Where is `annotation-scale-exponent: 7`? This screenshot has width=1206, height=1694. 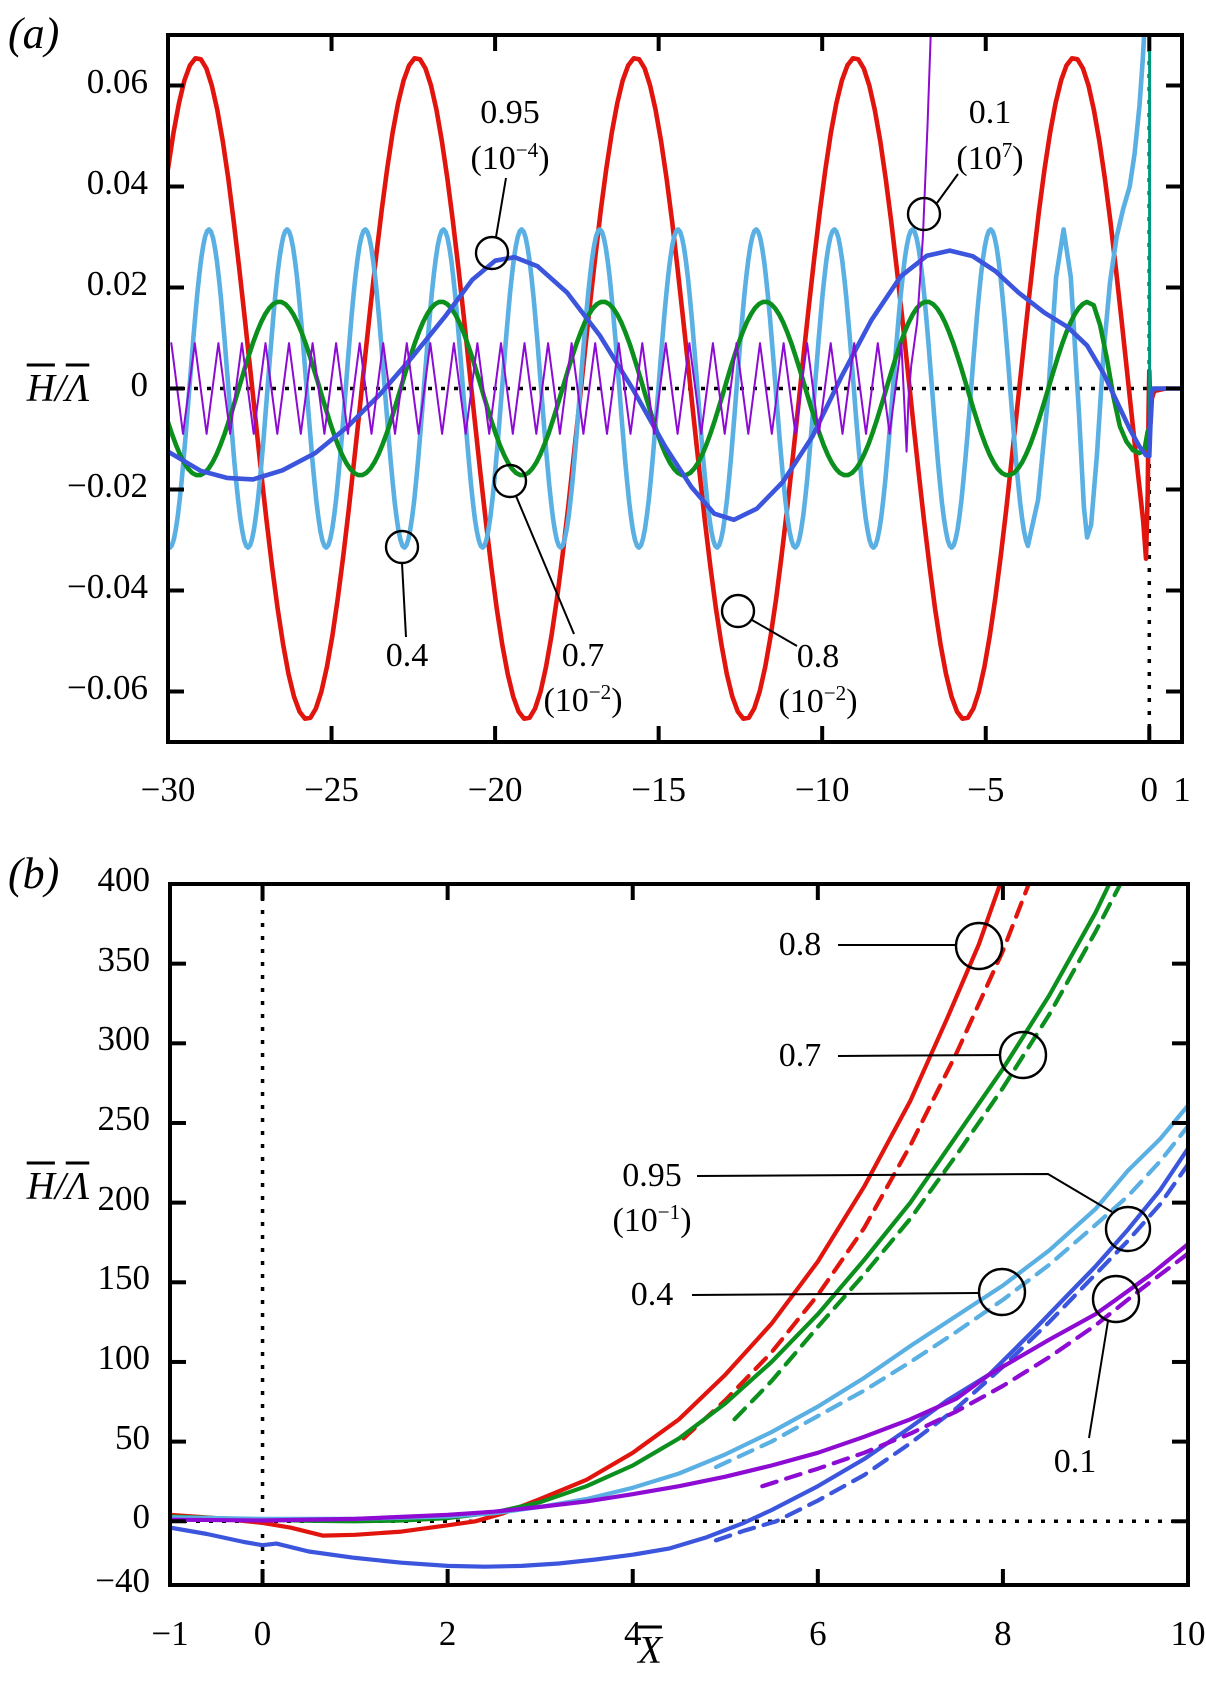
annotation-scale-exponent: 7 is located at coordinates (1007, 149).